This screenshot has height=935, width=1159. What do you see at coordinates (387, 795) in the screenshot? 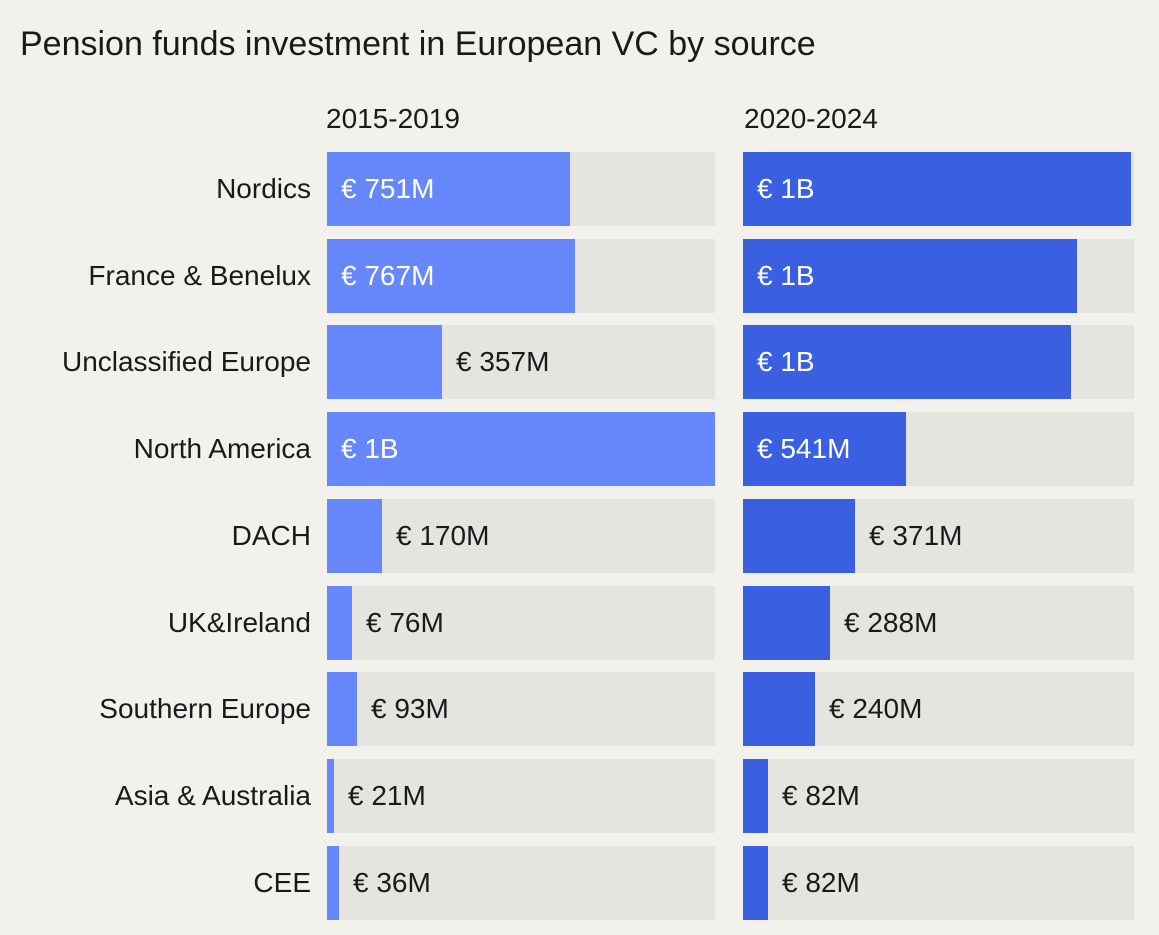
I see `data-label: € 21M` at bounding box center [387, 795].